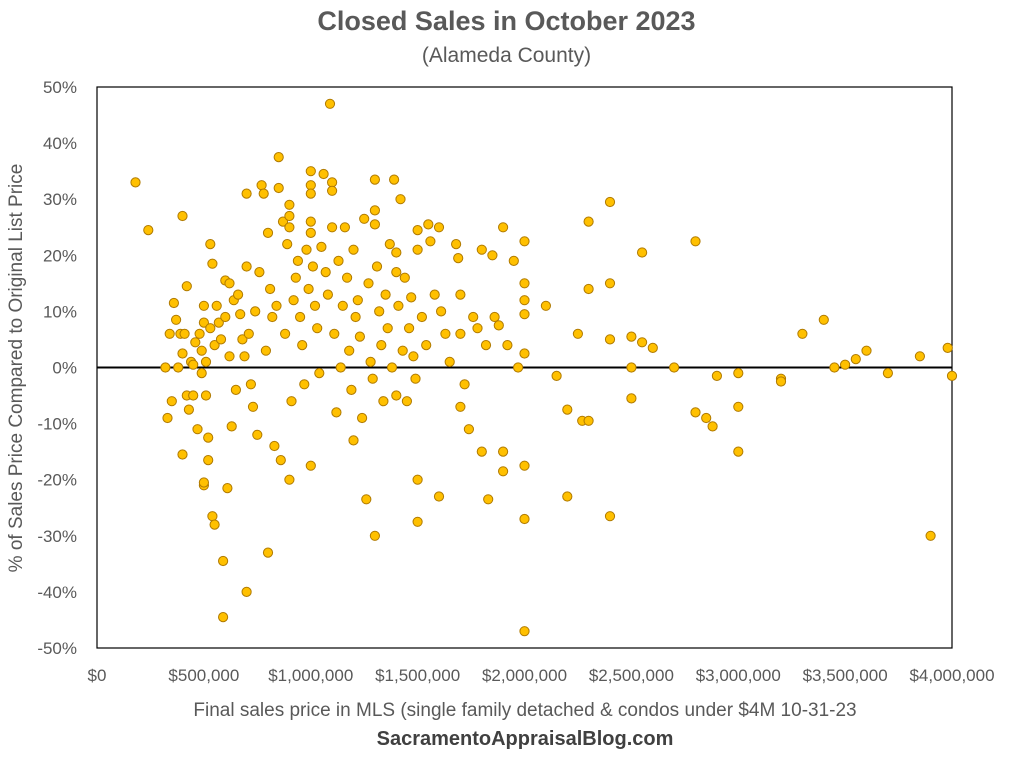  I want to click on x-tick-label: $3,000,000, so click(738, 675).